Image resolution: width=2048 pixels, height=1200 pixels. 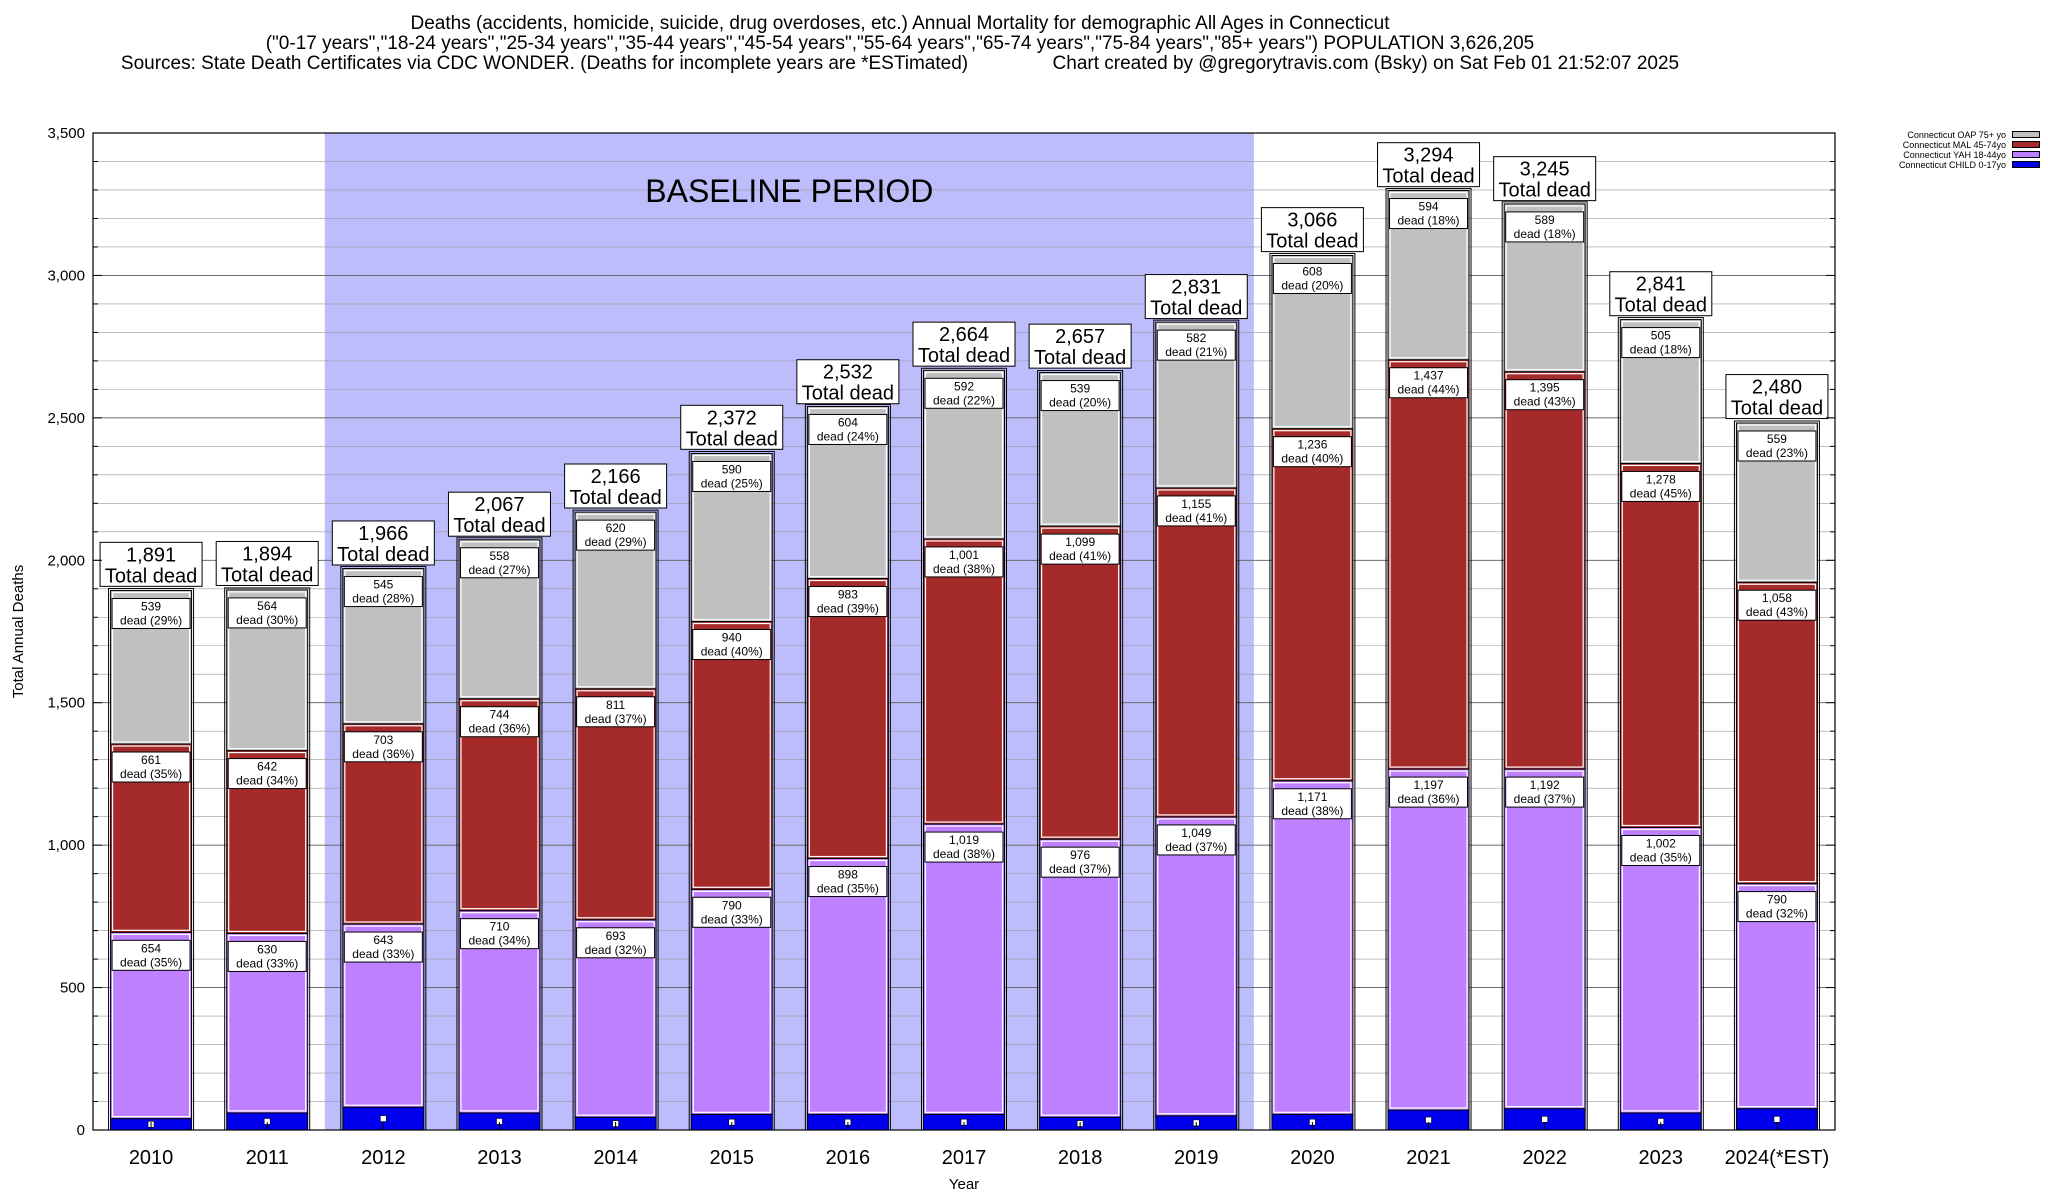 I want to click on segment-value-label: 589, so click(x=1545, y=220).